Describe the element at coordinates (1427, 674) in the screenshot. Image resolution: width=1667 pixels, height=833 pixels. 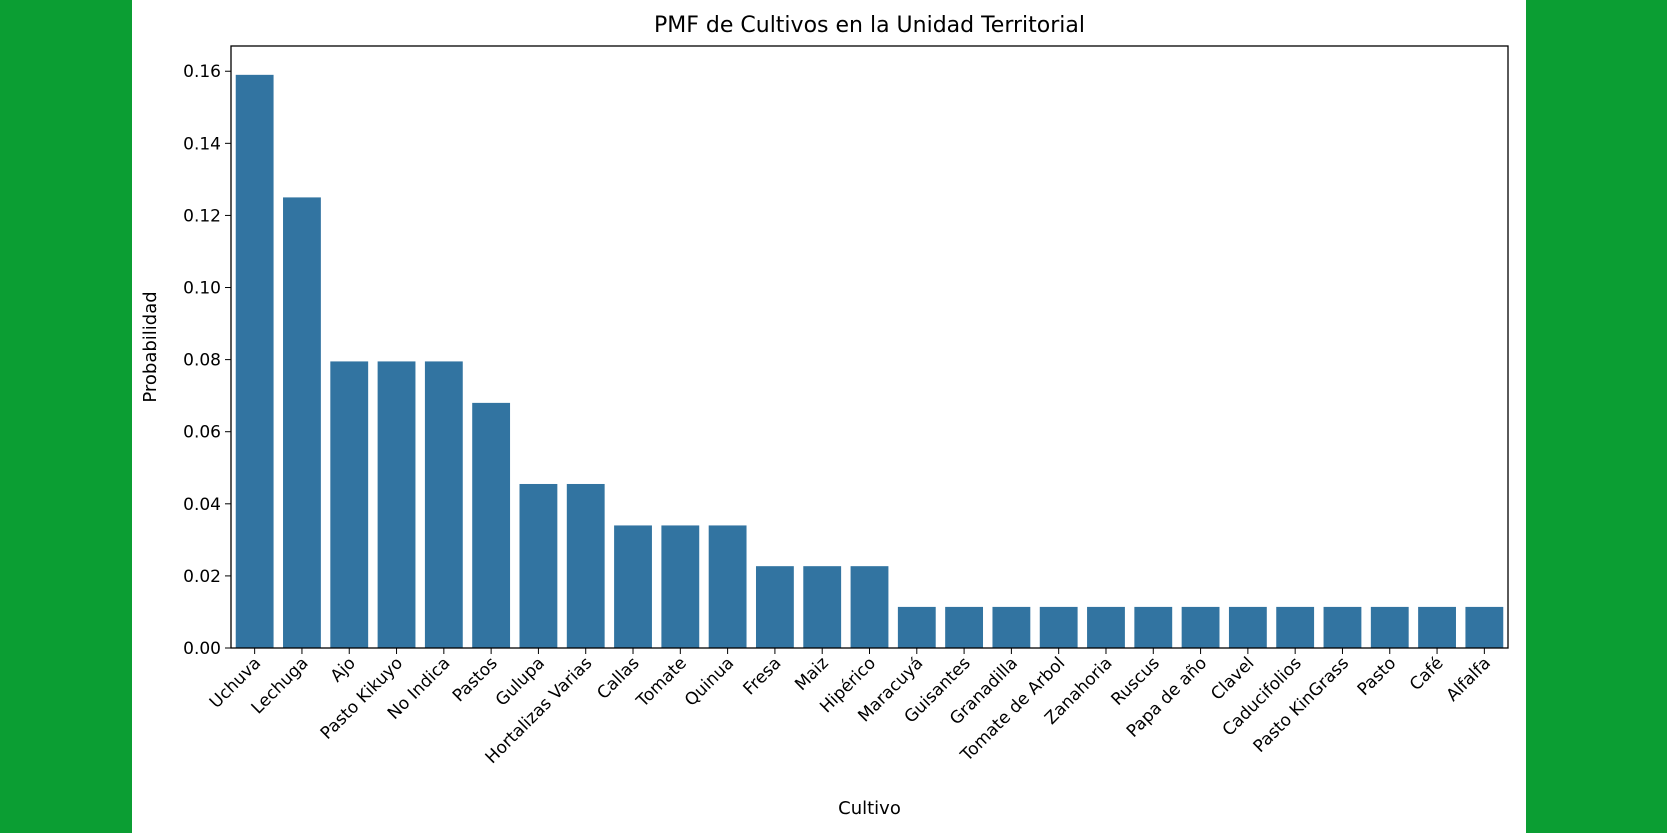
I see `x-tick-label: Café` at that location.